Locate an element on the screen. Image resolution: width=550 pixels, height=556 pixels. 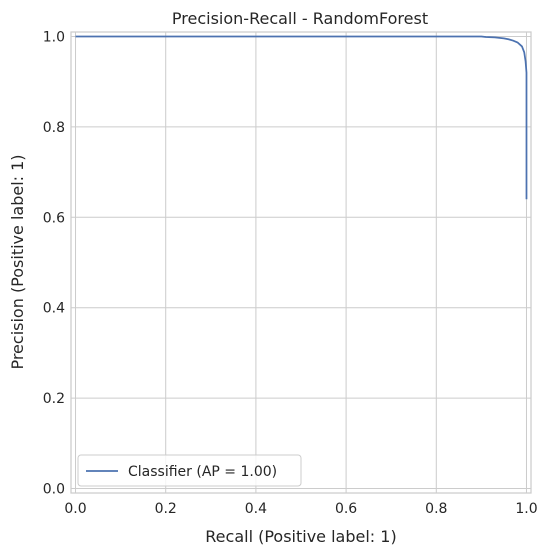
legend: Classifier (AP = 1.00) is located at coordinates (189, 470).